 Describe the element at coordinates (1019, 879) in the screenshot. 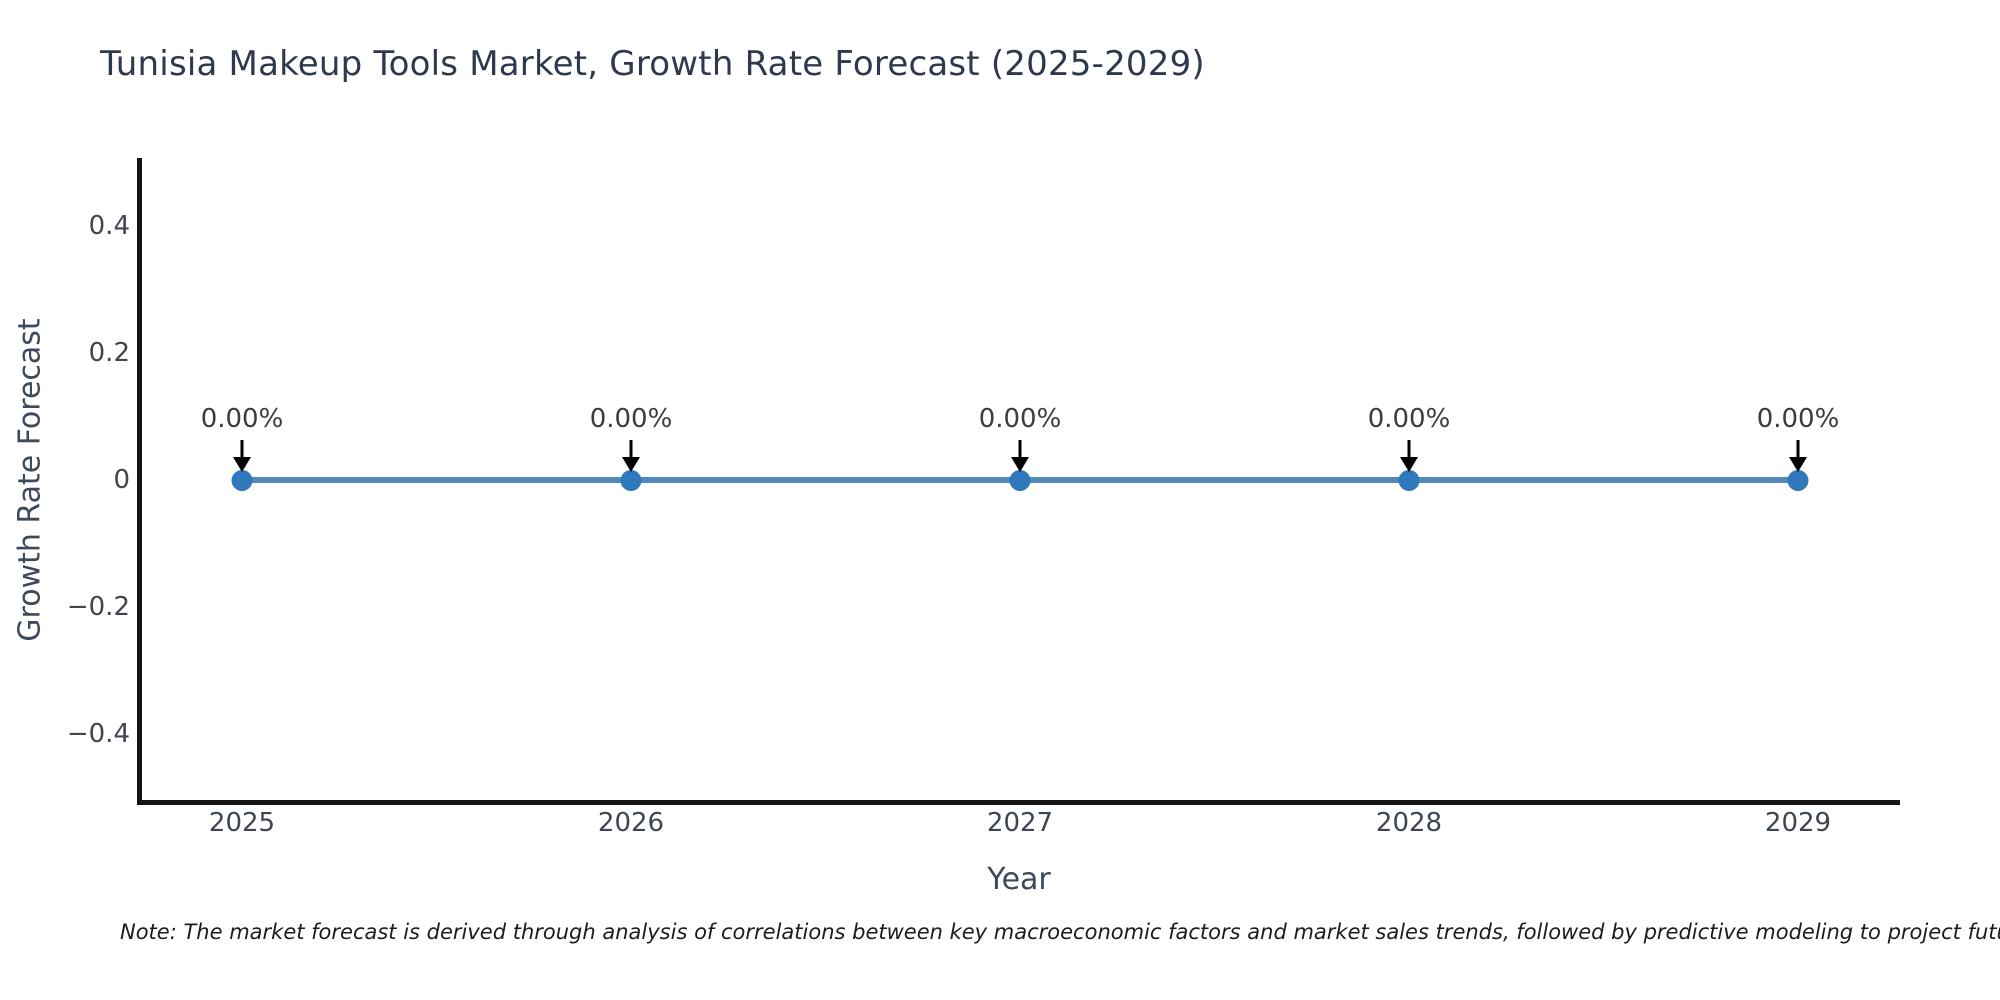

I see `x-axis-title: Year` at that location.